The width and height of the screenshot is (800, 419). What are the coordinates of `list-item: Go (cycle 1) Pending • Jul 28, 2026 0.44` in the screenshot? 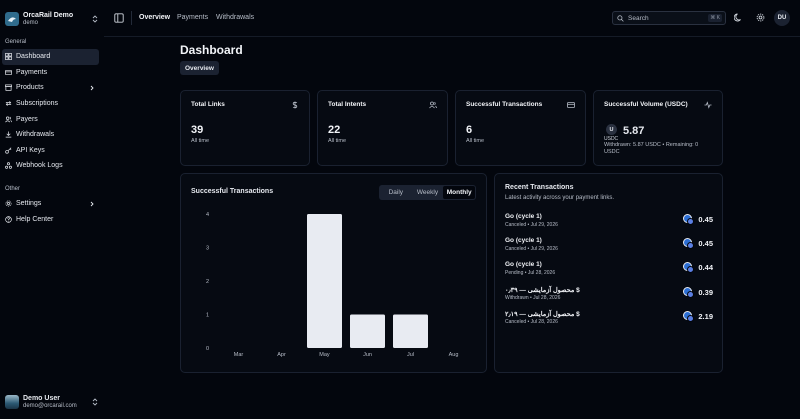 It's located at (609, 271).